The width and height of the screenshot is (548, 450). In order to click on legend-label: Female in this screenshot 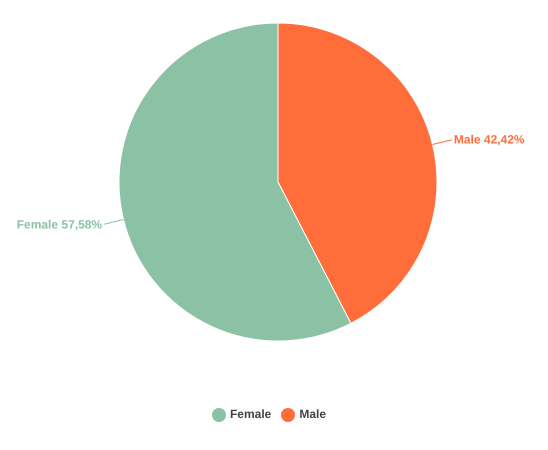, I will do `click(251, 414)`.